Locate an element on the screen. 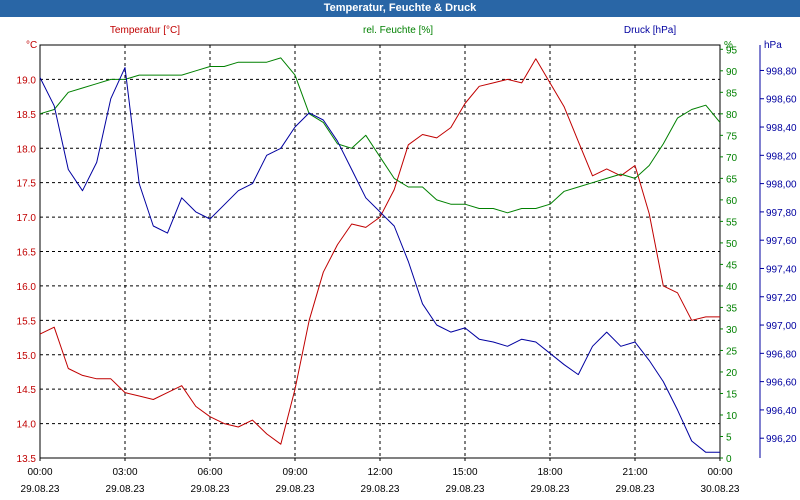  left-tick-label: 17.0 is located at coordinates (27, 218).